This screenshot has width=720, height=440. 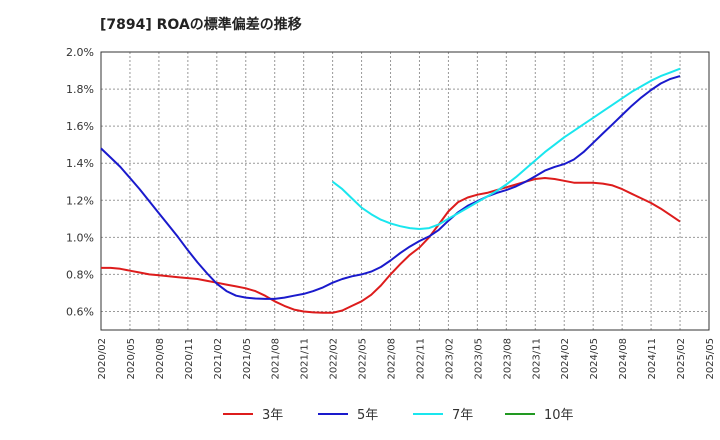 What do you see at coordinates (247, 359) in the screenshot?
I see `x-tick-label: 2021/05` at bounding box center [247, 359].